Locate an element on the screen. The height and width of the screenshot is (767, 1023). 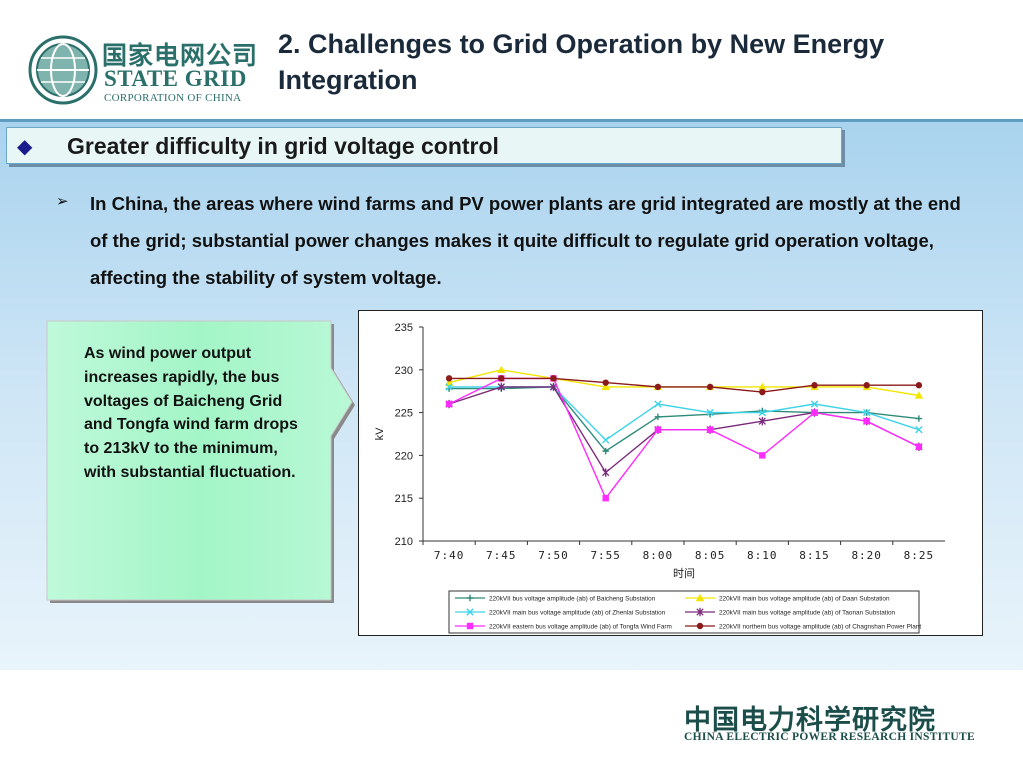
x-tick-label: 8:25 is located at coordinates (919, 555).